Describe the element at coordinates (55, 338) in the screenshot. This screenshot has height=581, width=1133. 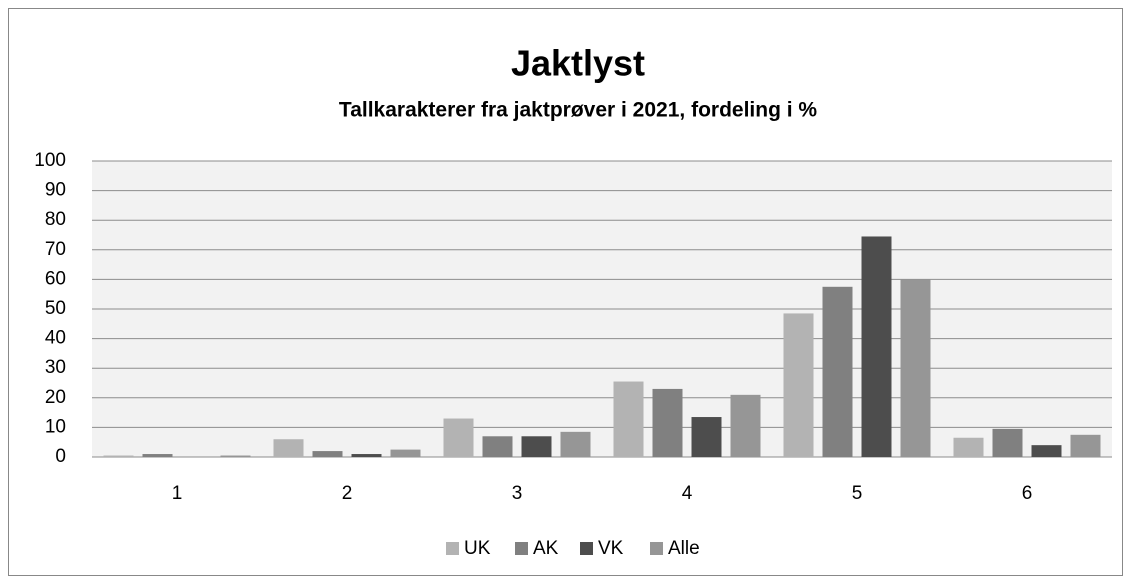
I see `y-tick-label: 40` at that location.